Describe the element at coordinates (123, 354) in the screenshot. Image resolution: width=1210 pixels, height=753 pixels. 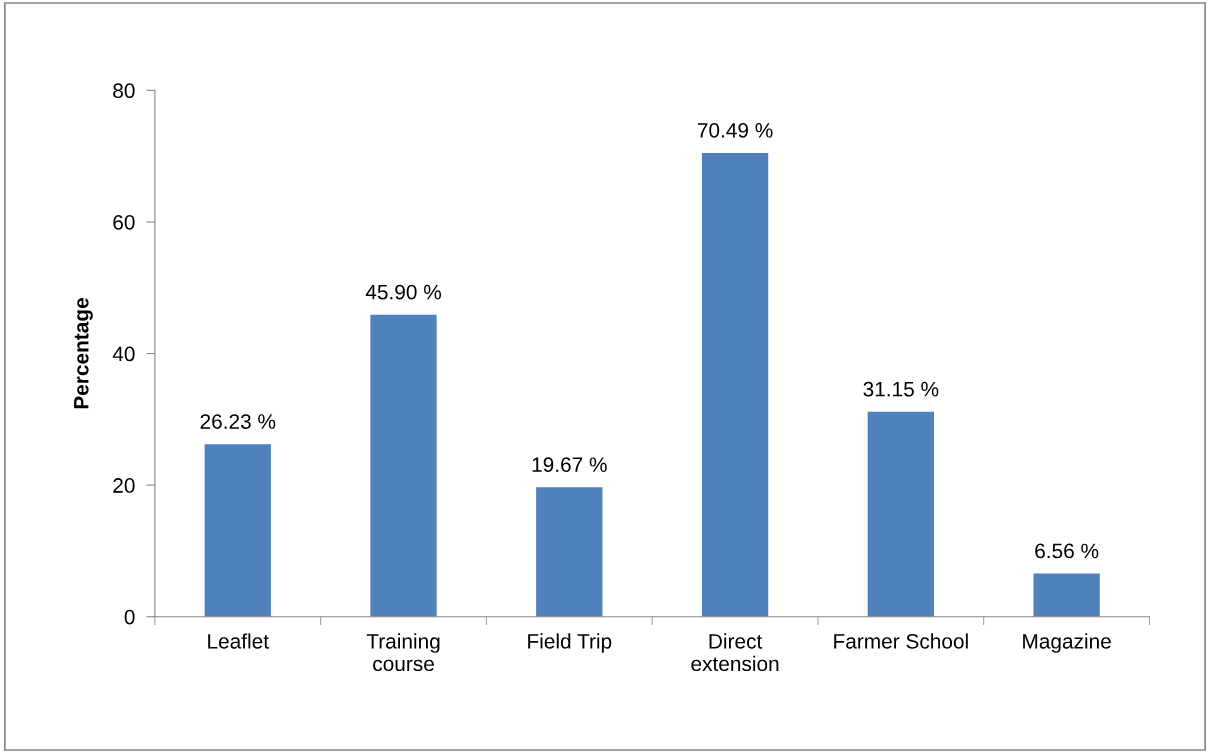
I see `y-tick-label: 40` at that location.